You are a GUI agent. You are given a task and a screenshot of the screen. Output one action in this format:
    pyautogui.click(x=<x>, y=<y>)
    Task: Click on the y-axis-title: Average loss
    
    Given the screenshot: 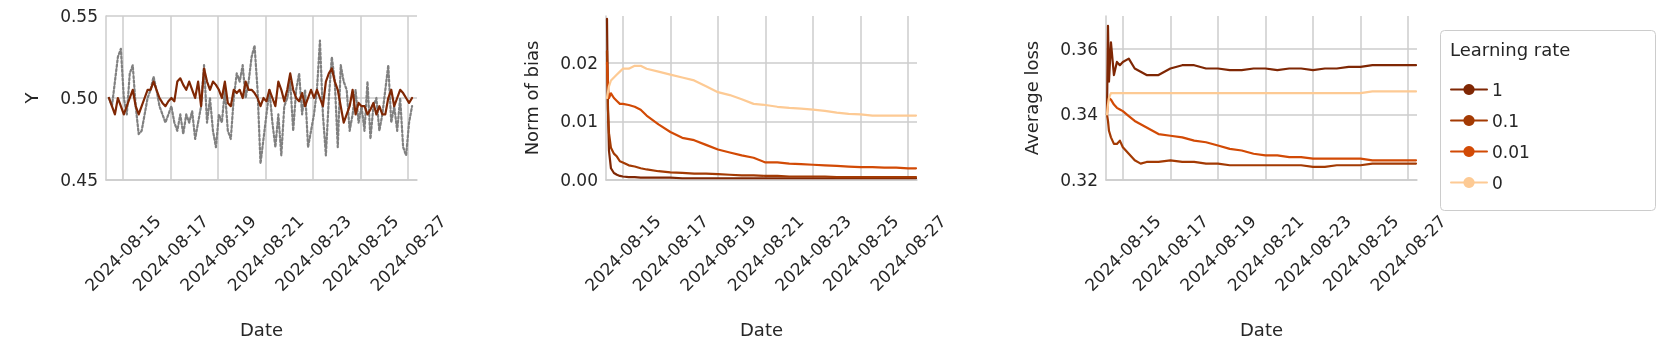 What is the action you would take?
    pyautogui.click(x=1031, y=98)
    